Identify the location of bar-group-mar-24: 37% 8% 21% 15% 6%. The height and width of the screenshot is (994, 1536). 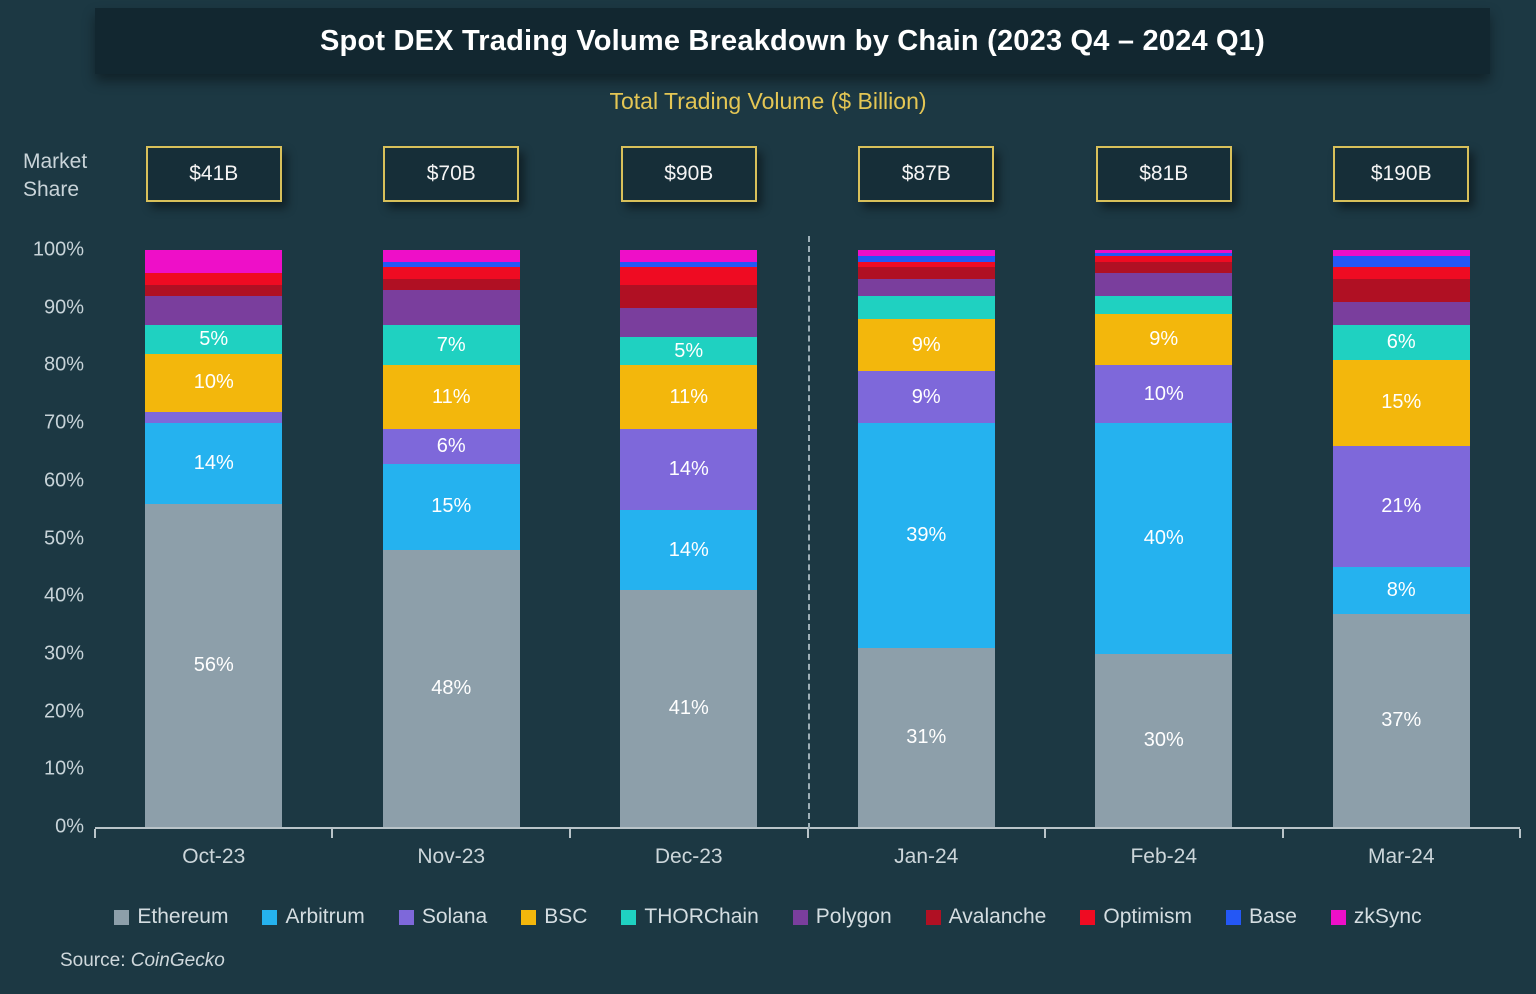
(1402, 538).